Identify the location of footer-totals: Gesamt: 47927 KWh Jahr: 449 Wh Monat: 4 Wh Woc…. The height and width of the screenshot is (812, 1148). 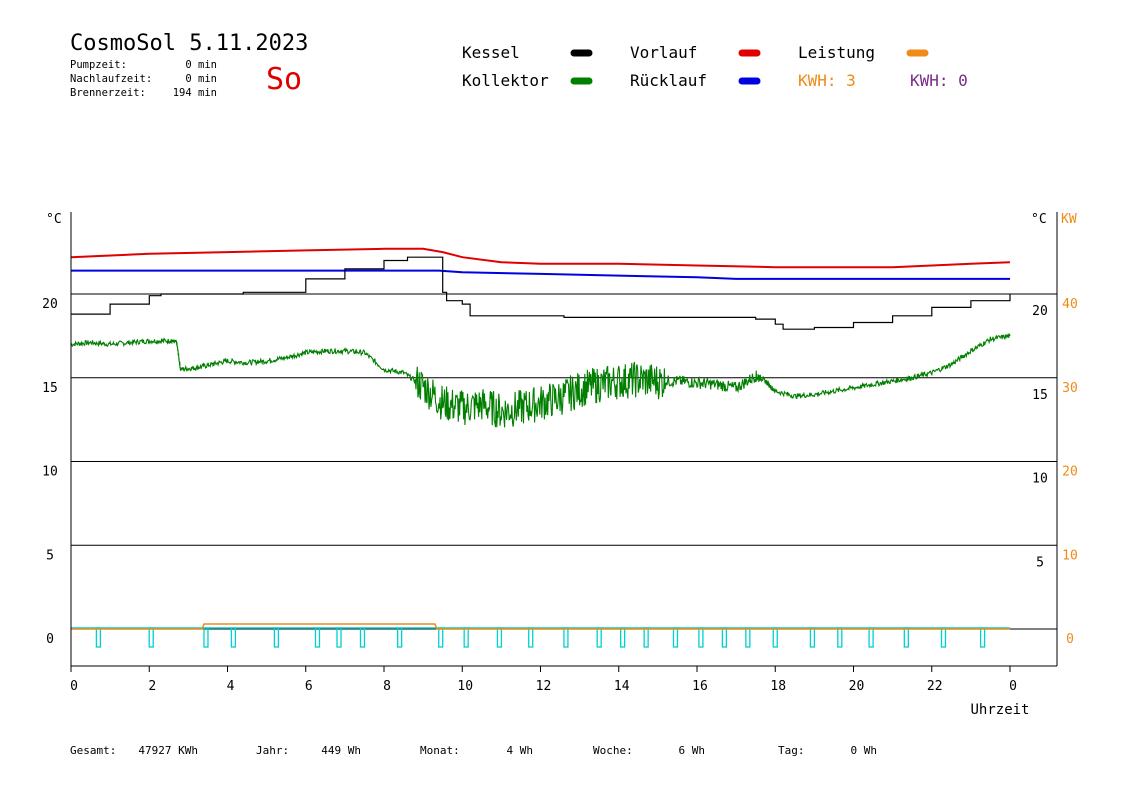
(473, 750).